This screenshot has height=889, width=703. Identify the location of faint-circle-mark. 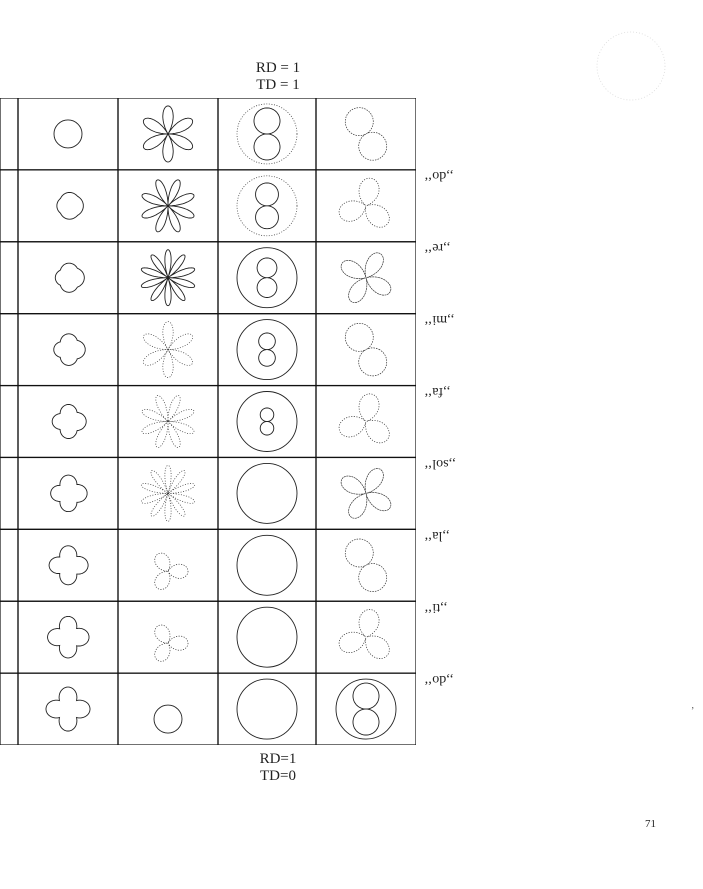
(631, 66).